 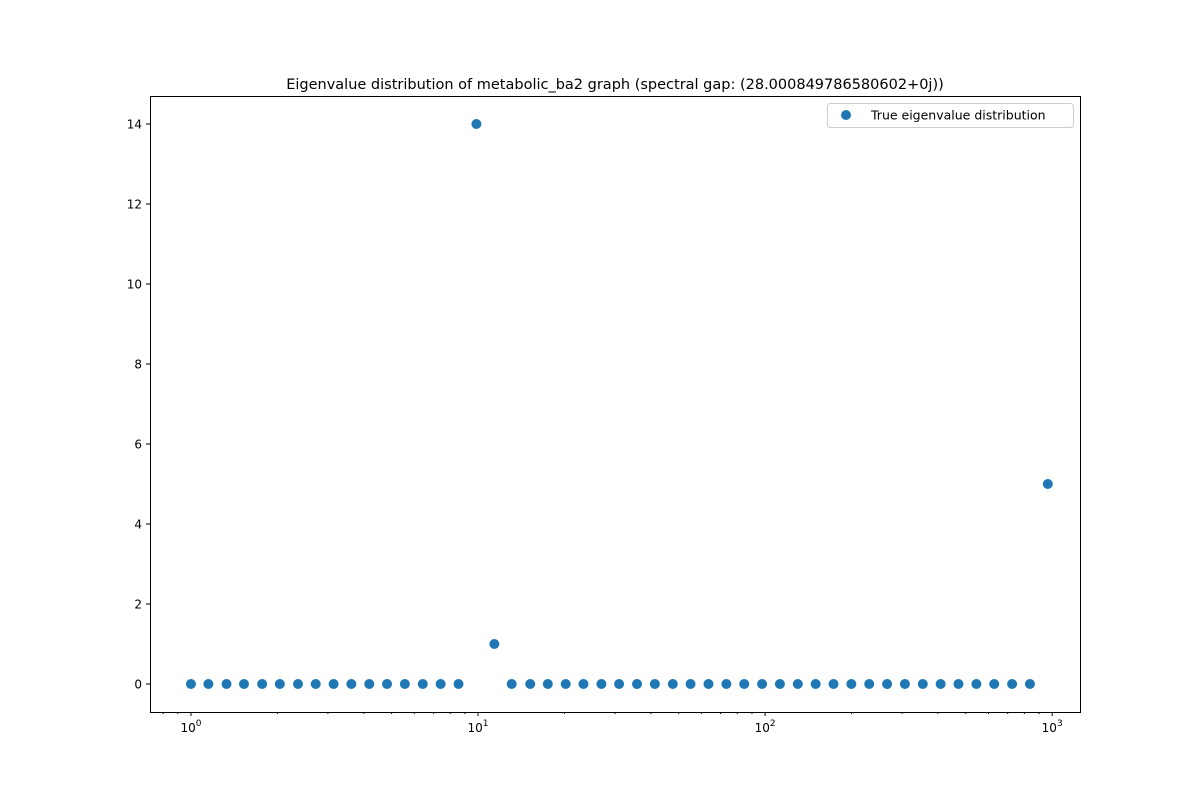 I want to click on y-tick-label: 4, so click(x=138, y=525).